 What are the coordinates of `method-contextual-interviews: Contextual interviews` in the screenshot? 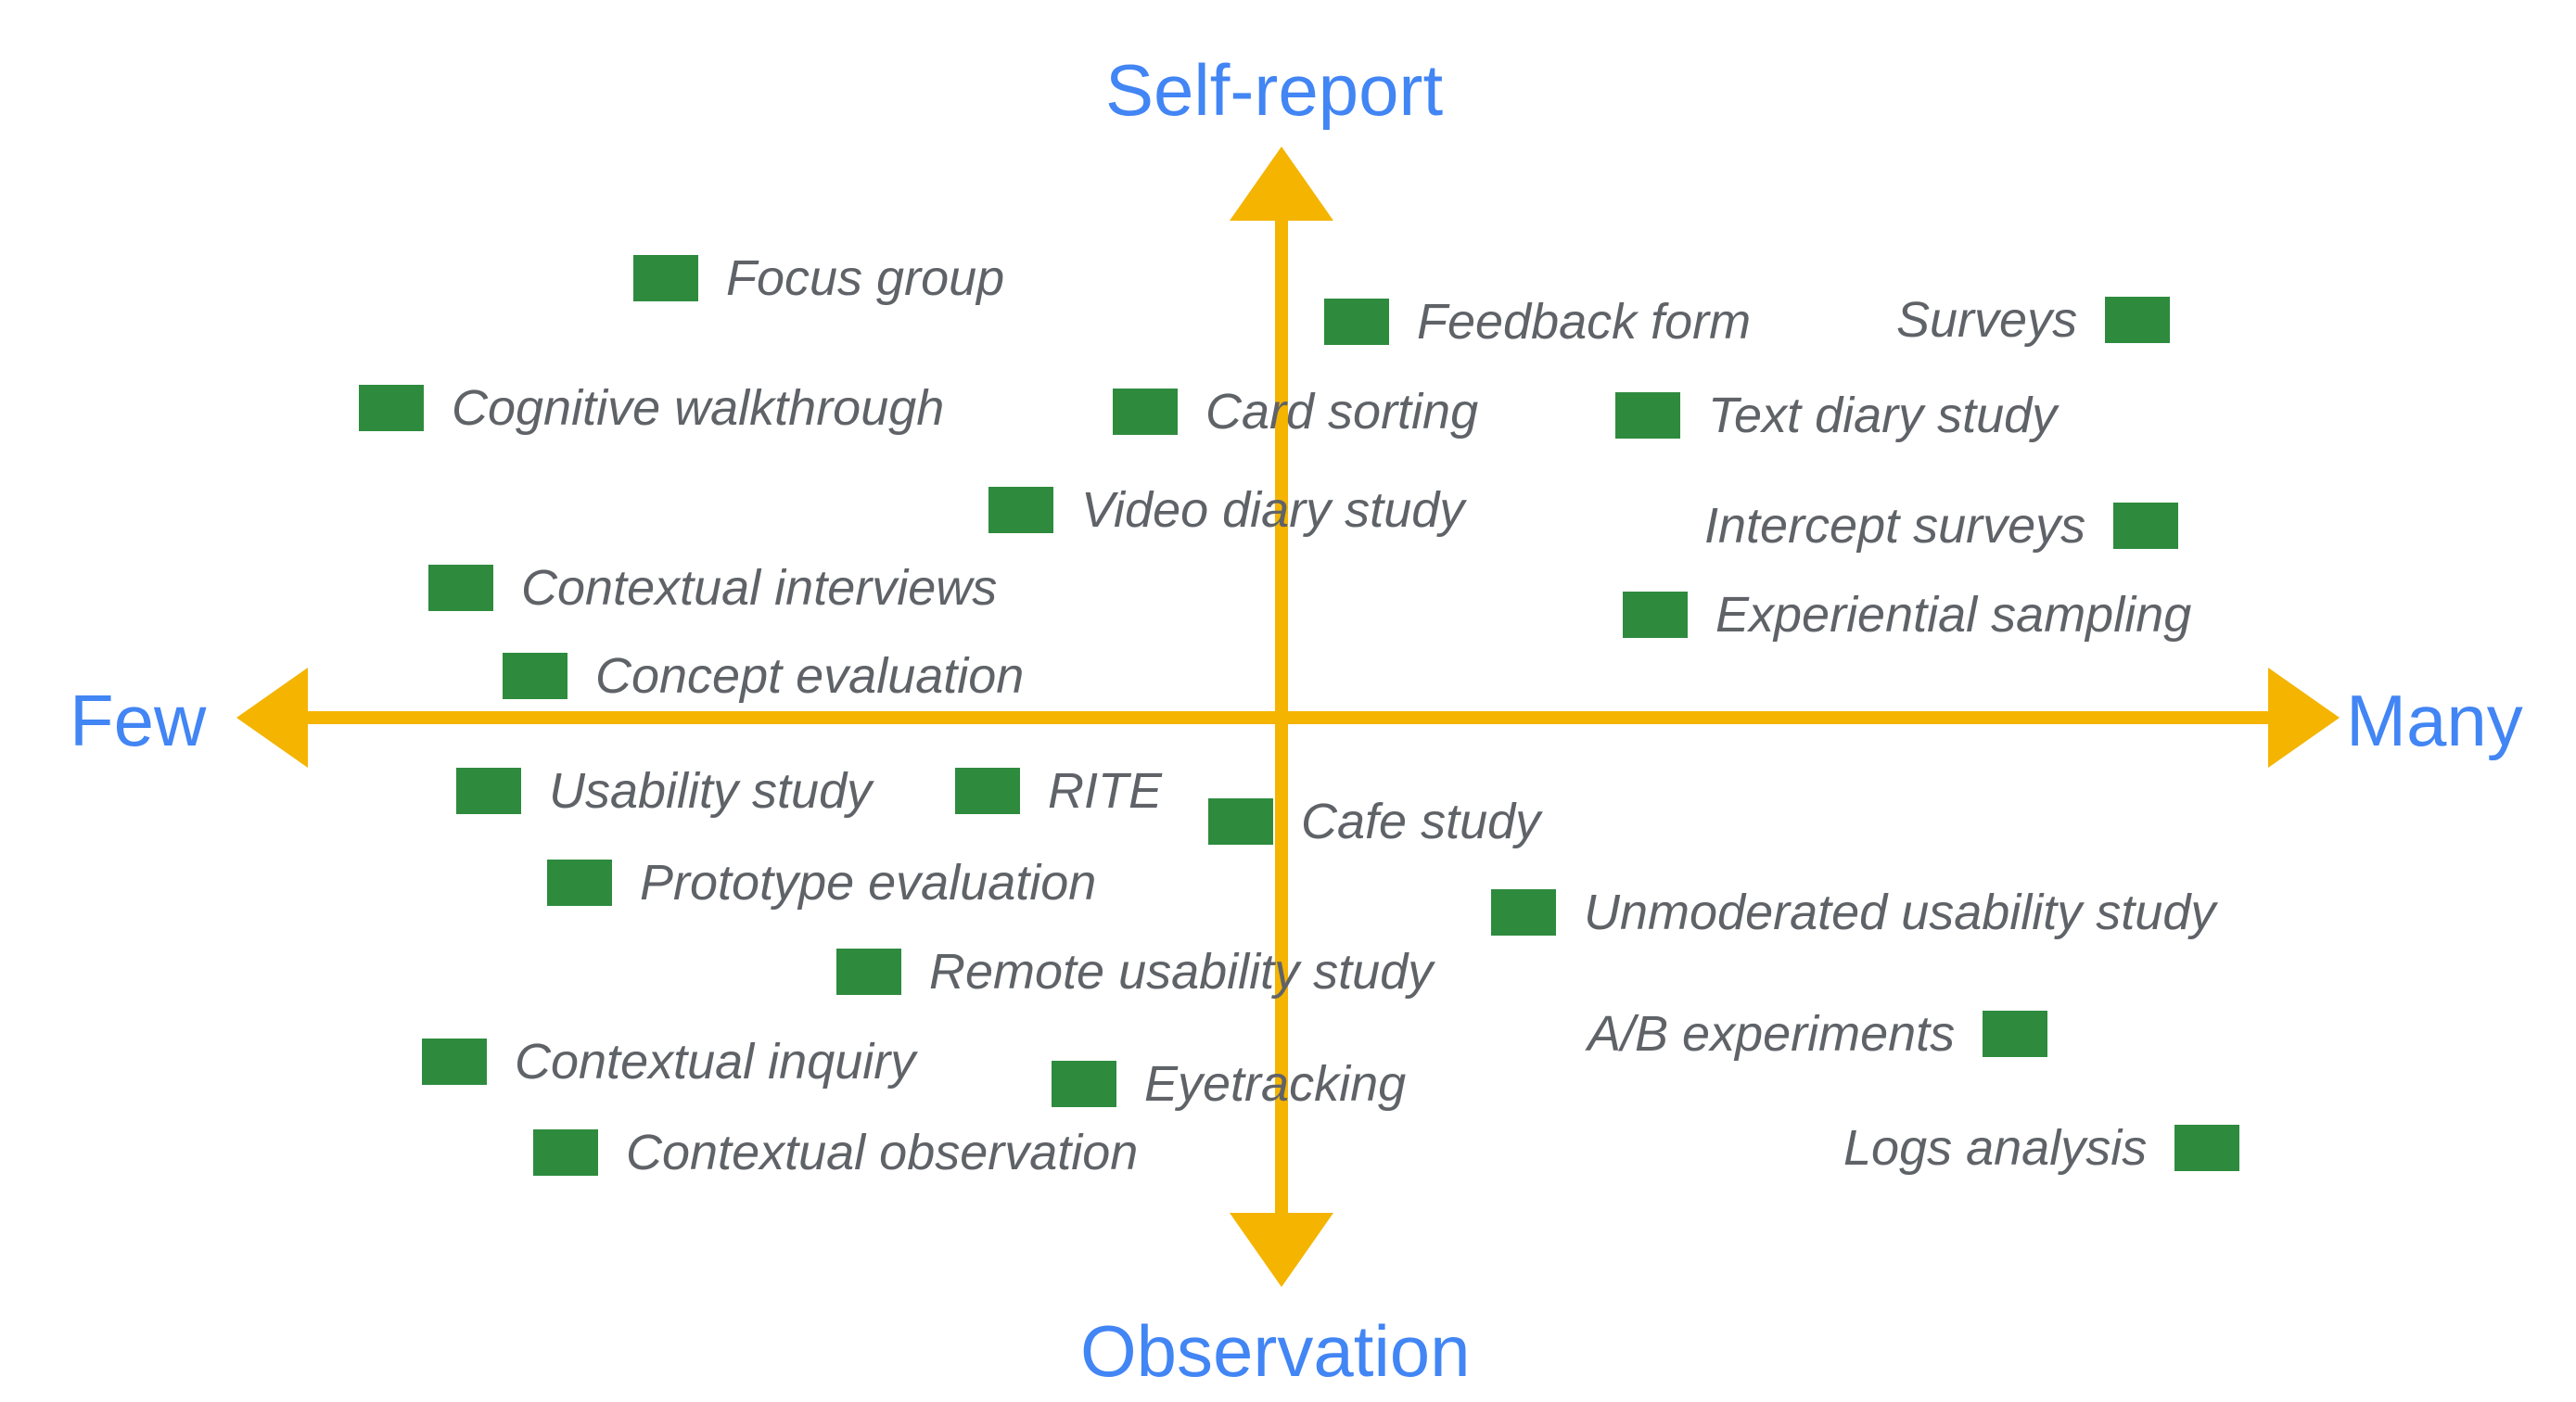 It's located at (712, 588).